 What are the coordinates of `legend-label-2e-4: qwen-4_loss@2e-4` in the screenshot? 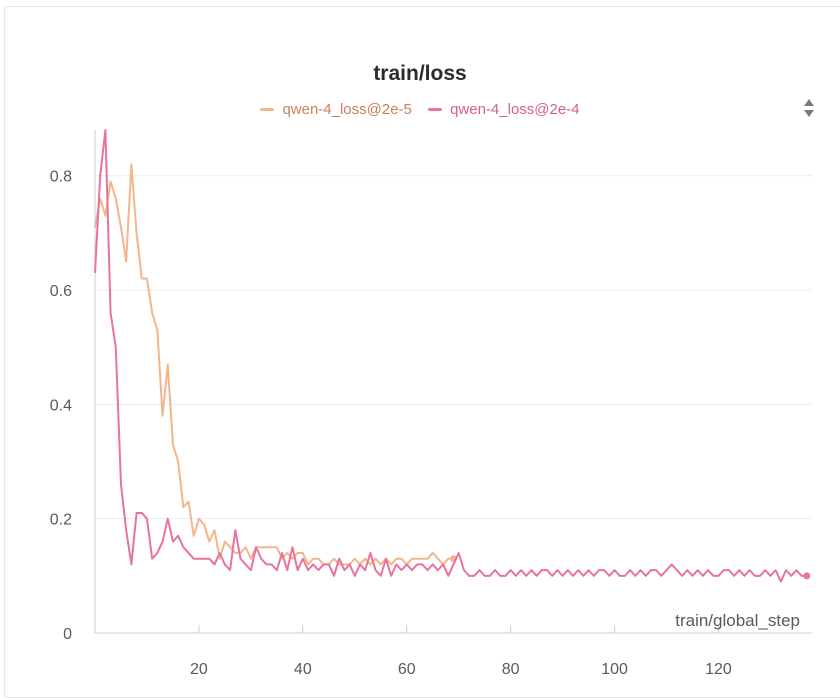 It's located at (515, 109).